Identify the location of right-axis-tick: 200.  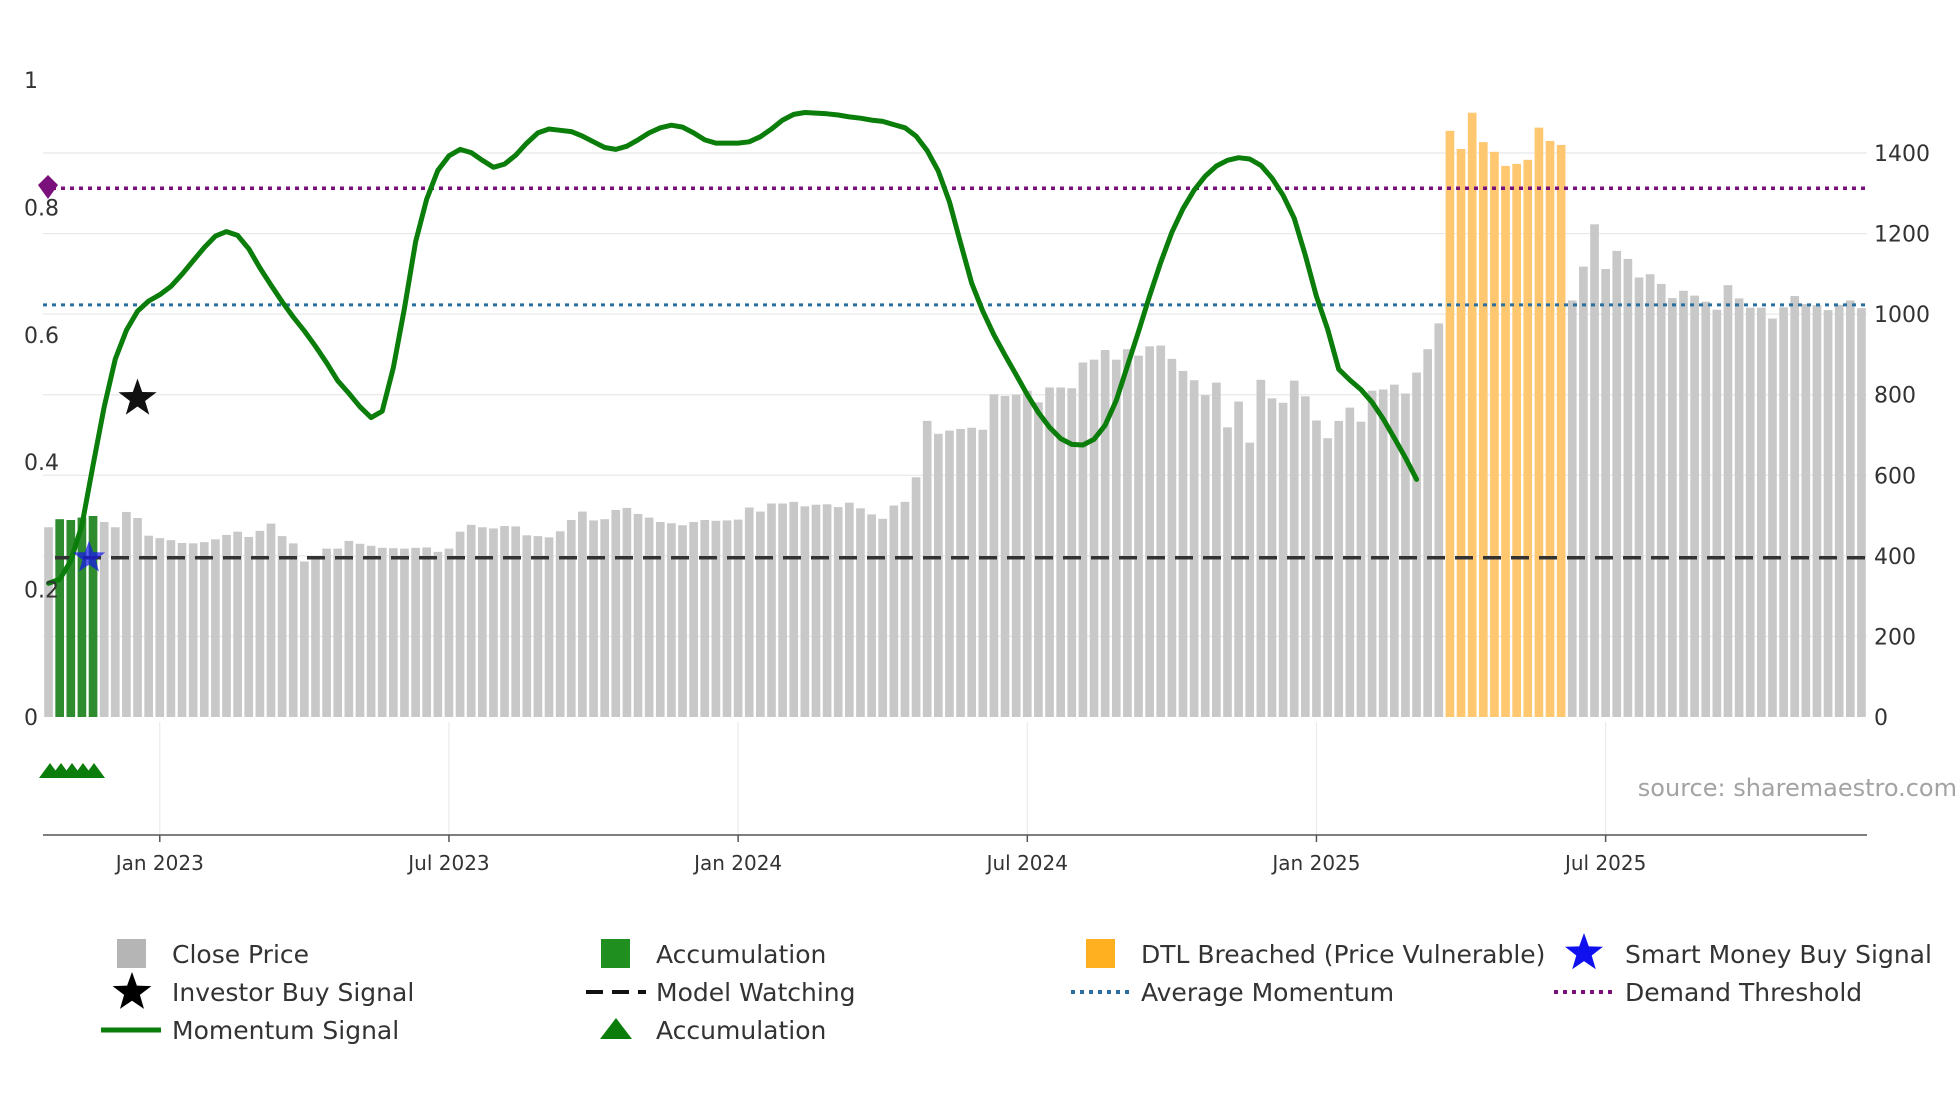
(1895, 637).